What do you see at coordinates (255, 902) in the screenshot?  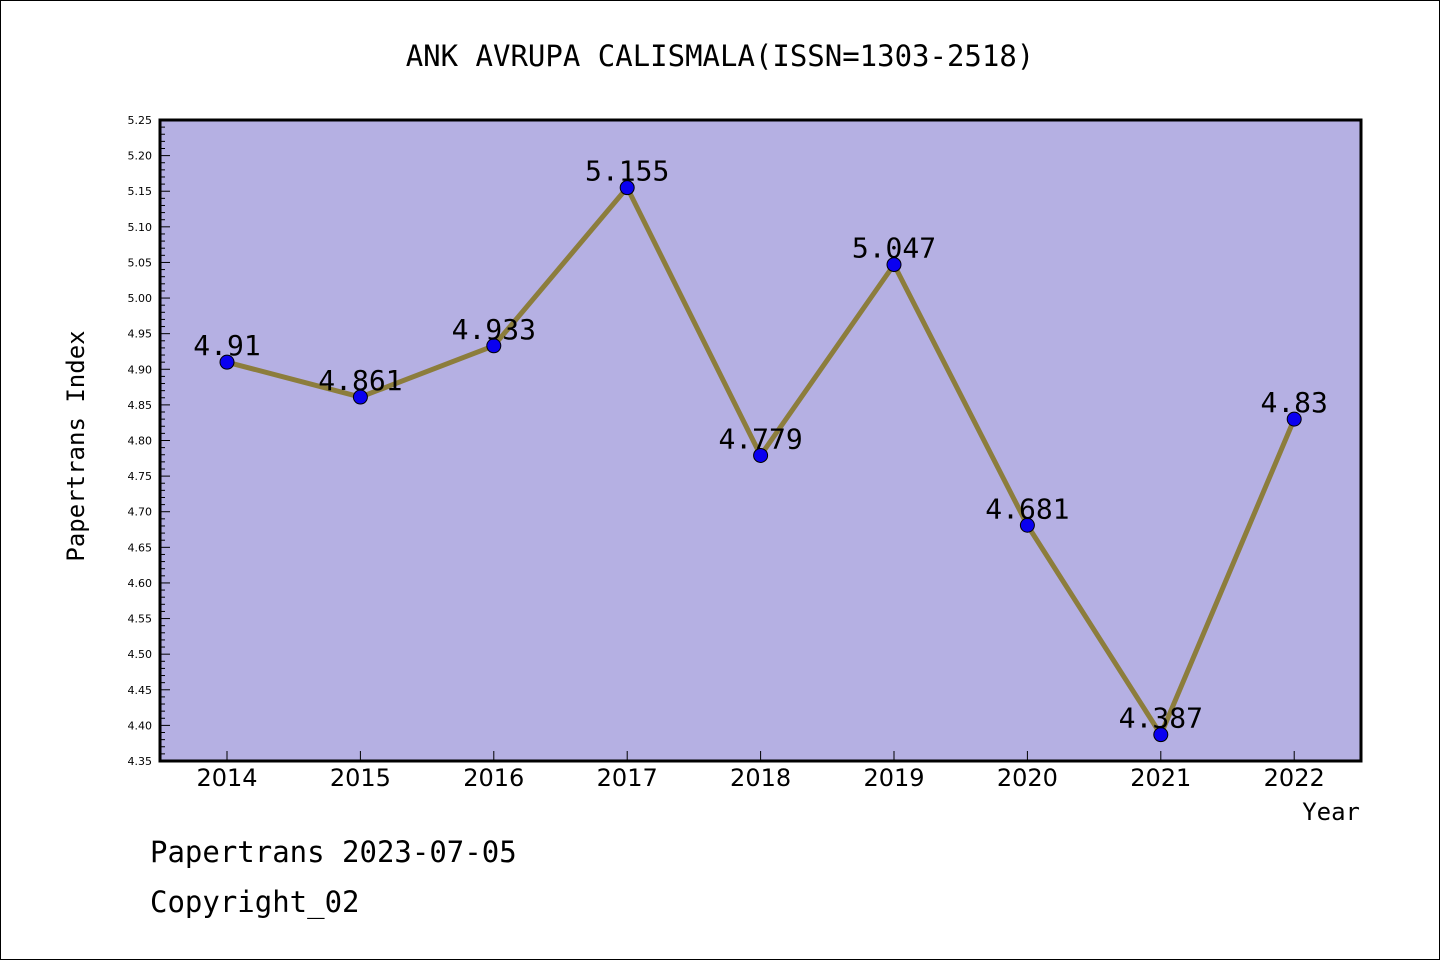 I see `footer-copyright: Copyright_02` at bounding box center [255, 902].